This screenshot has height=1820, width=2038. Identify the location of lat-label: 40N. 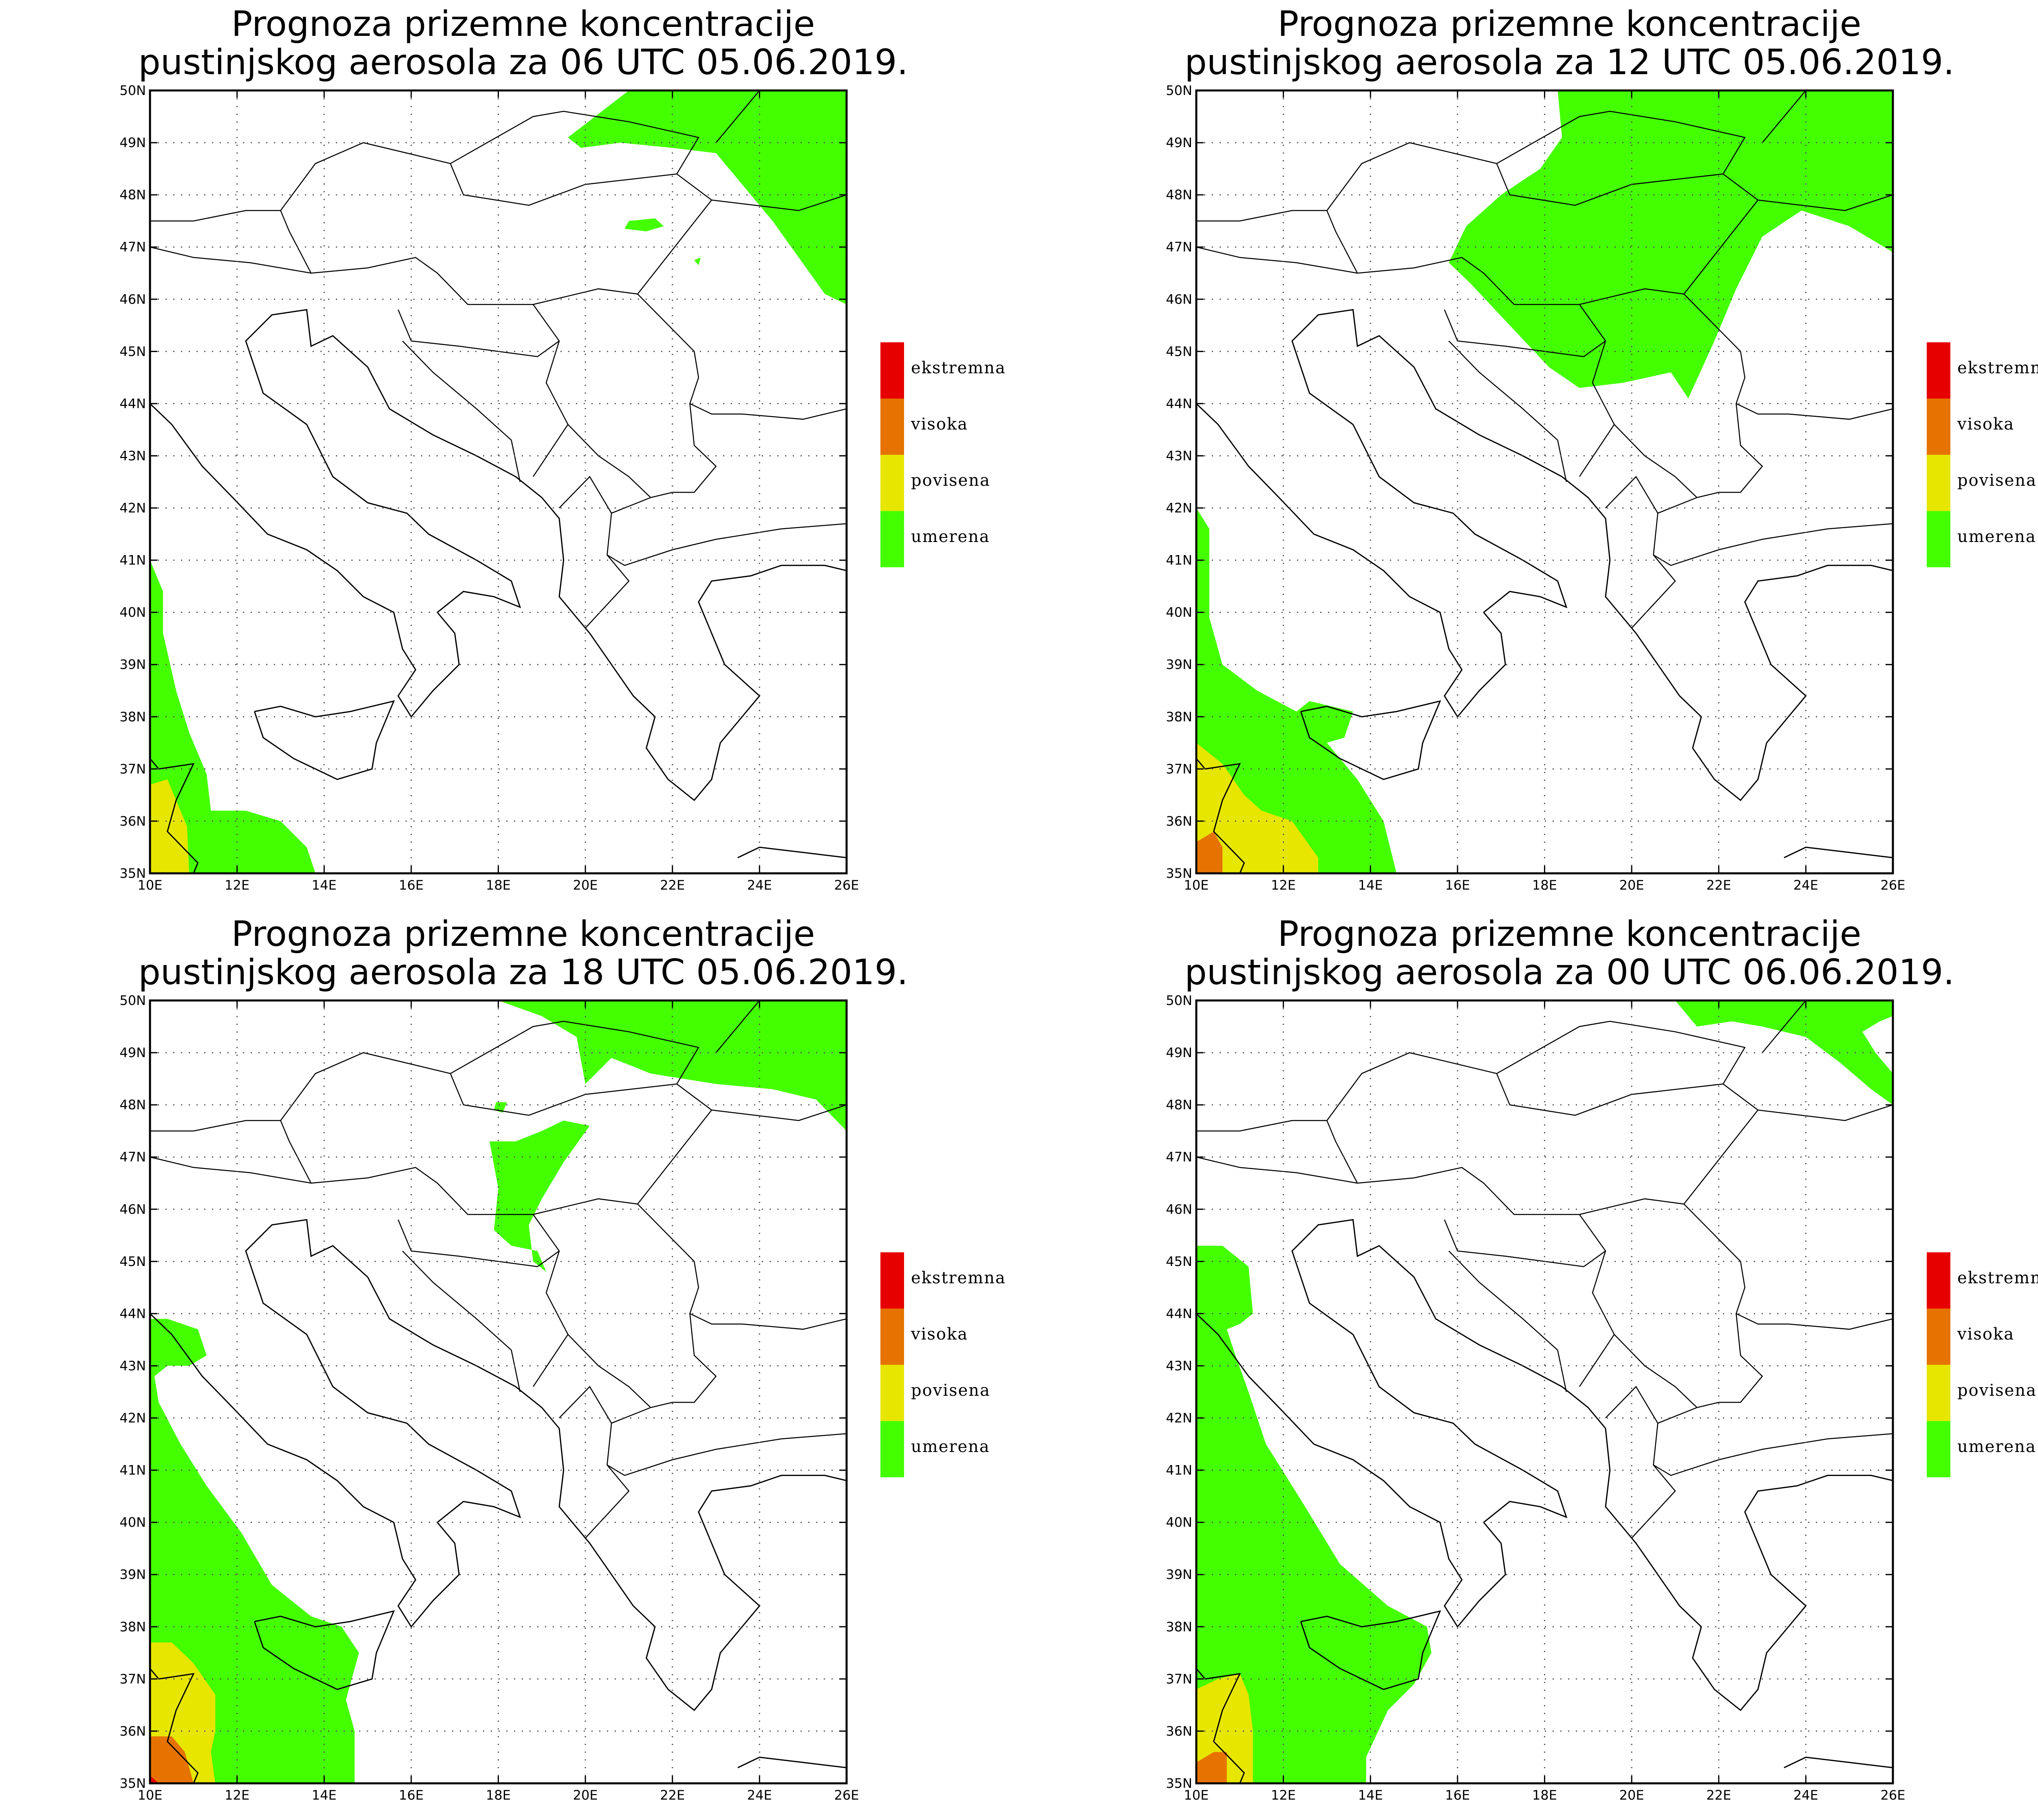
(132, 612).